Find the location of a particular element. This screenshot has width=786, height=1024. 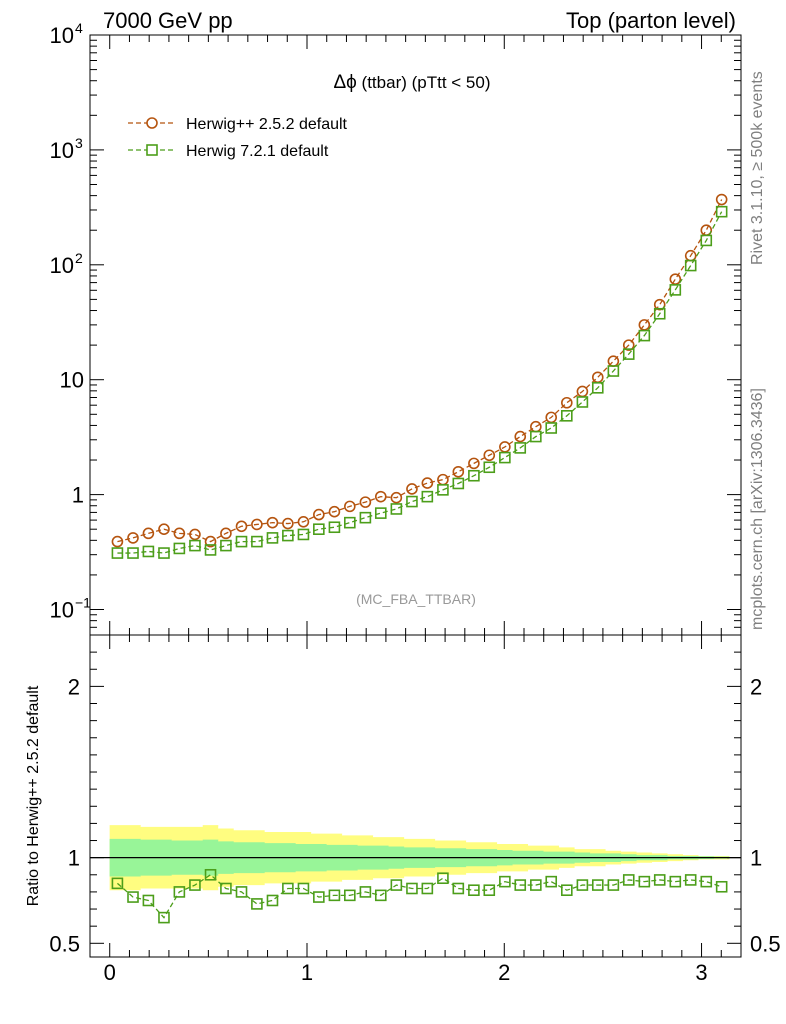

header-right: Top (parton level) is located at coordinates (651, 20).